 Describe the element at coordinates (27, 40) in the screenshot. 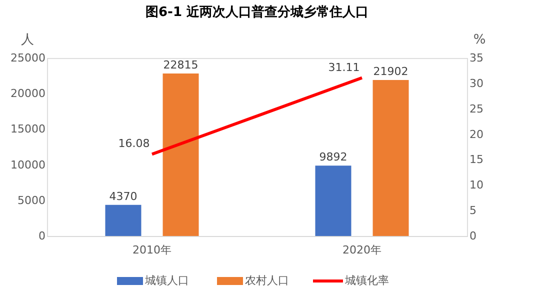

I see `y-axis-title: 人` at that location.